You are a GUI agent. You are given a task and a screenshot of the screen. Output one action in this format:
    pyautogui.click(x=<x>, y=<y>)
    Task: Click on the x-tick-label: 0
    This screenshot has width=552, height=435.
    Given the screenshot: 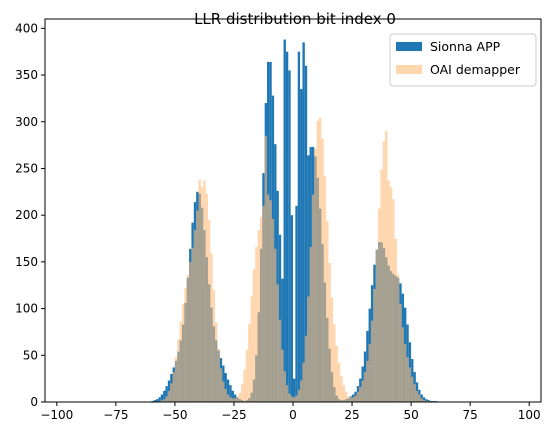 What is the action you would take?
    pyautogui.click(x=293, y=415)
    